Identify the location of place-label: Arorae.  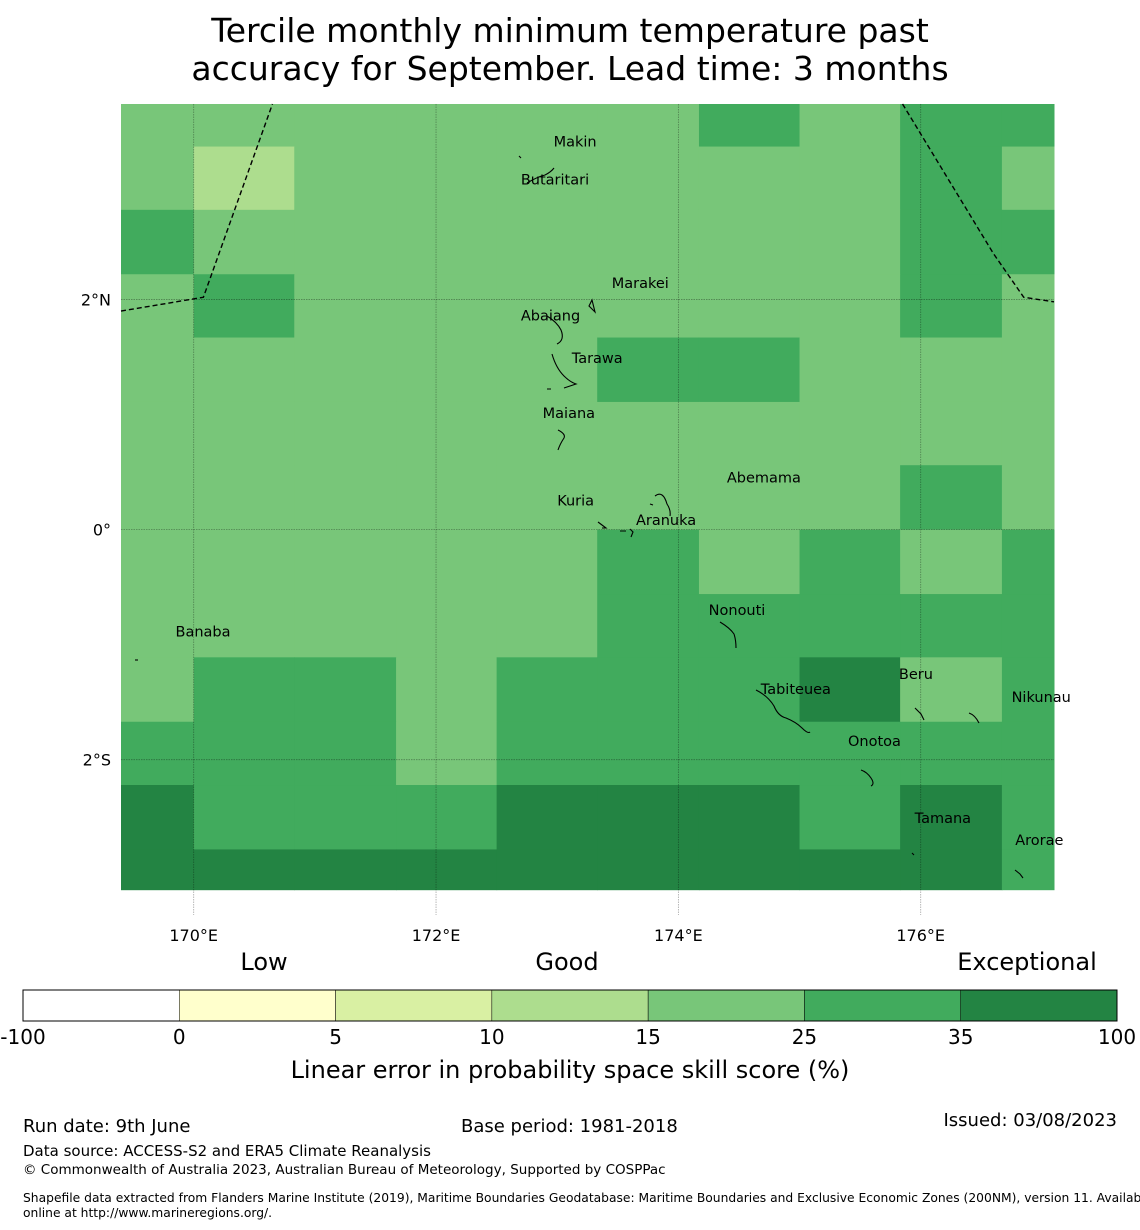
(1039, 841).